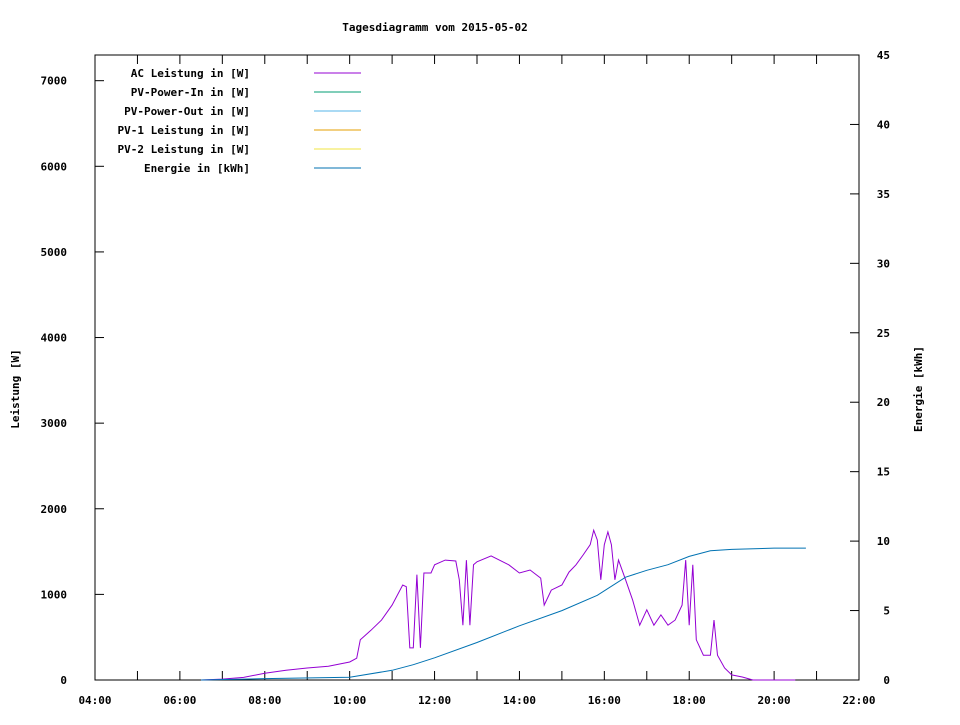 The width and height of the screenshot is (960, 725). Describe the element at coordinates (184, 130) in the screenshot. I see `legend-label: PV-1 Leistung in [W]` at that location.